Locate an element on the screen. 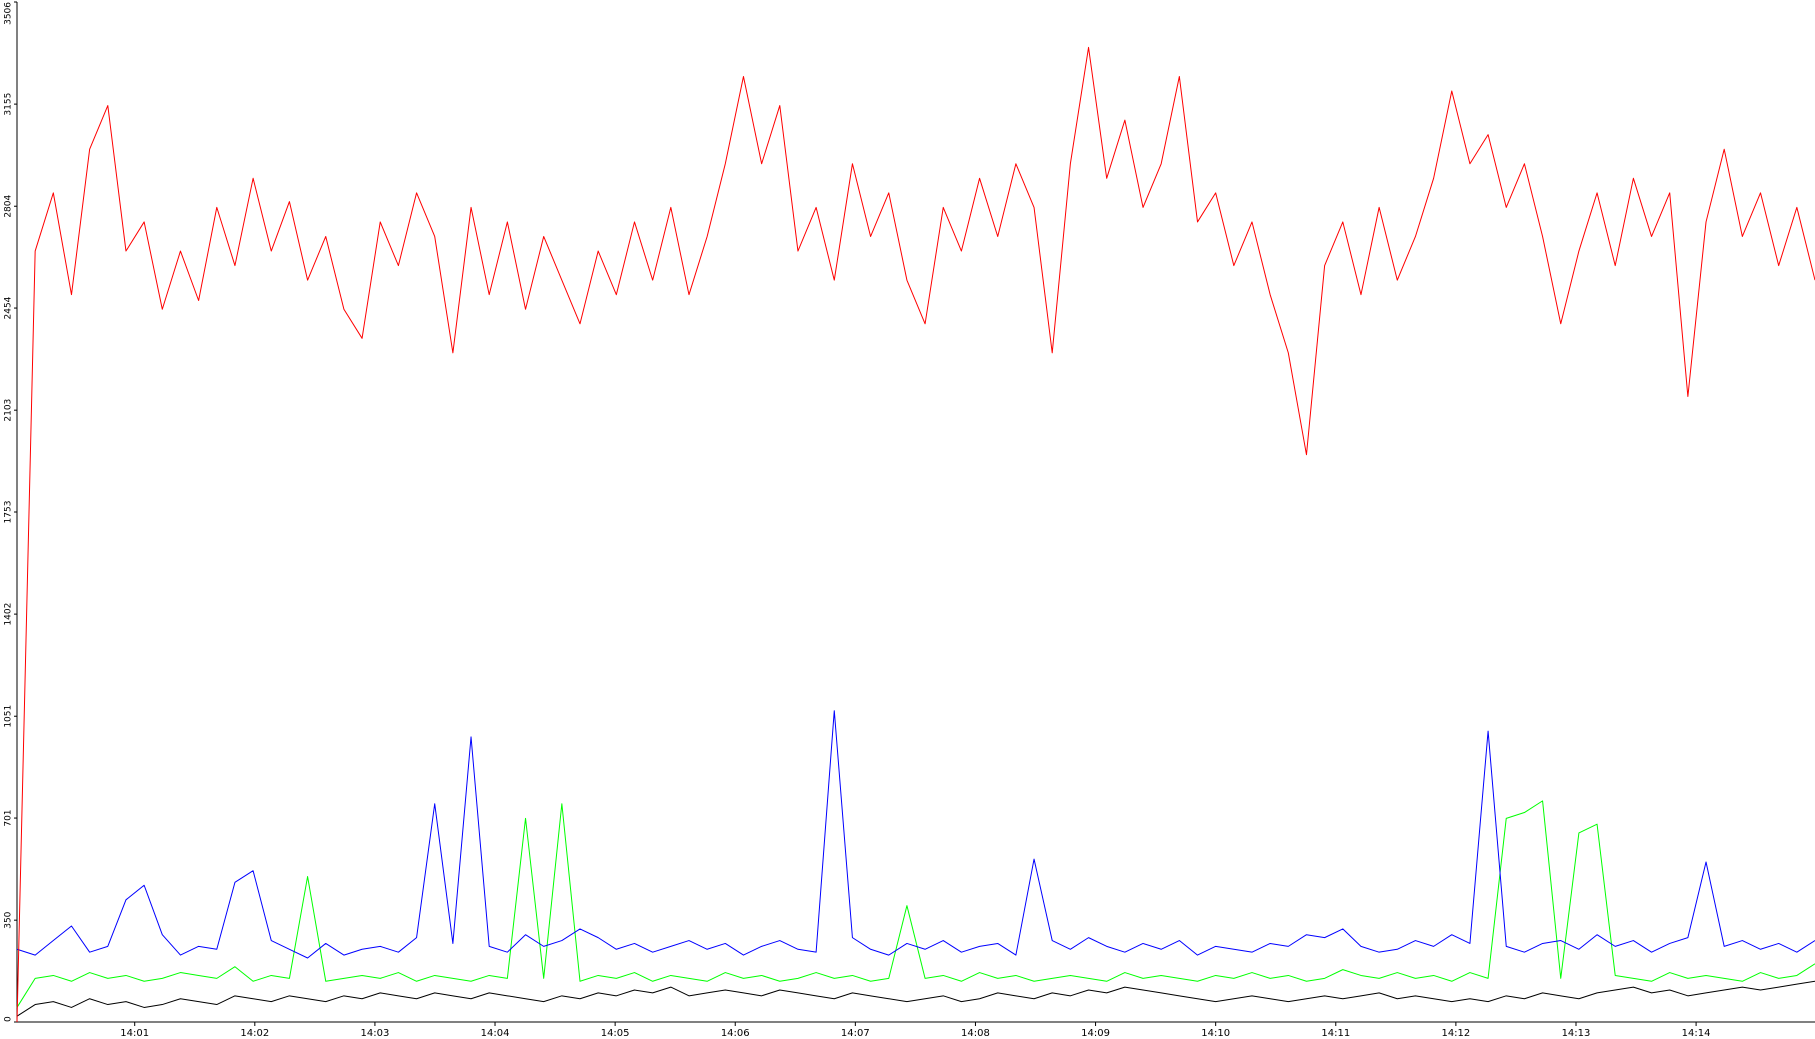  x-tick-label: 14:06 is located at coordinates (735, 1033).